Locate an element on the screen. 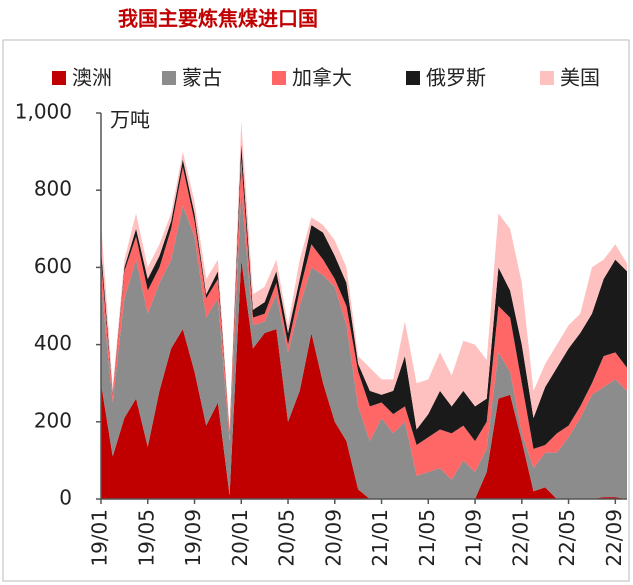  x-tick-label: 21/09 is located at coordinates (474, 538).